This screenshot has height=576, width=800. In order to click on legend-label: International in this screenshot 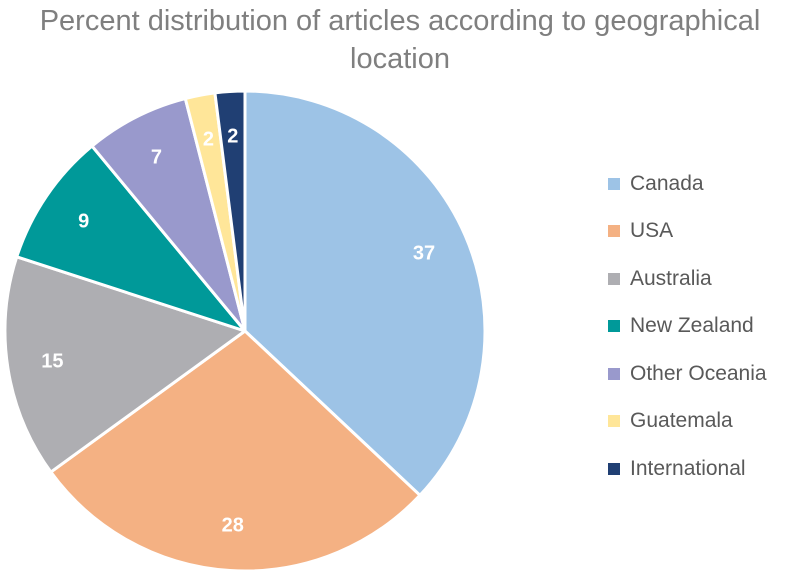, I will do `click(688, 468)`.